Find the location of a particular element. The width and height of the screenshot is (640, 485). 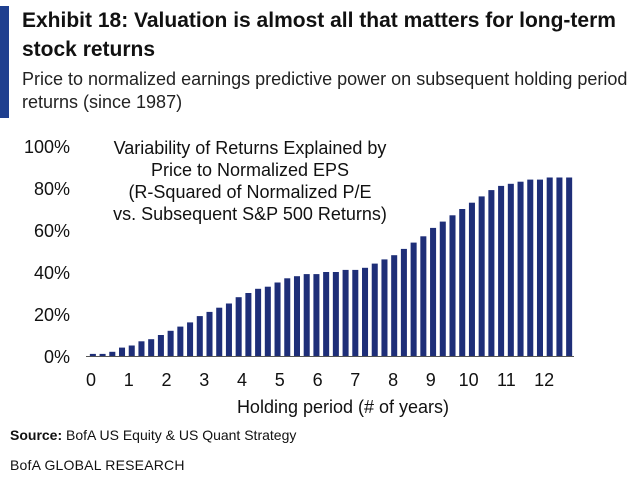

source-text: BofA US Equity & US Quant Strategy is located at coordinates (181, 435).